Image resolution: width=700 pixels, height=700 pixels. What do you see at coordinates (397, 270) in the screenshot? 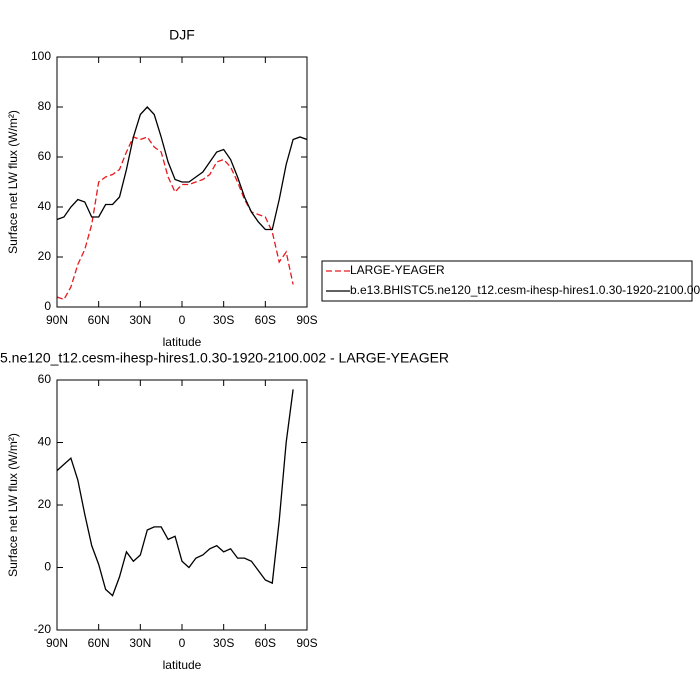
I see `legend-label: LARGE-YEAGER` at bounding box center [397, 270].